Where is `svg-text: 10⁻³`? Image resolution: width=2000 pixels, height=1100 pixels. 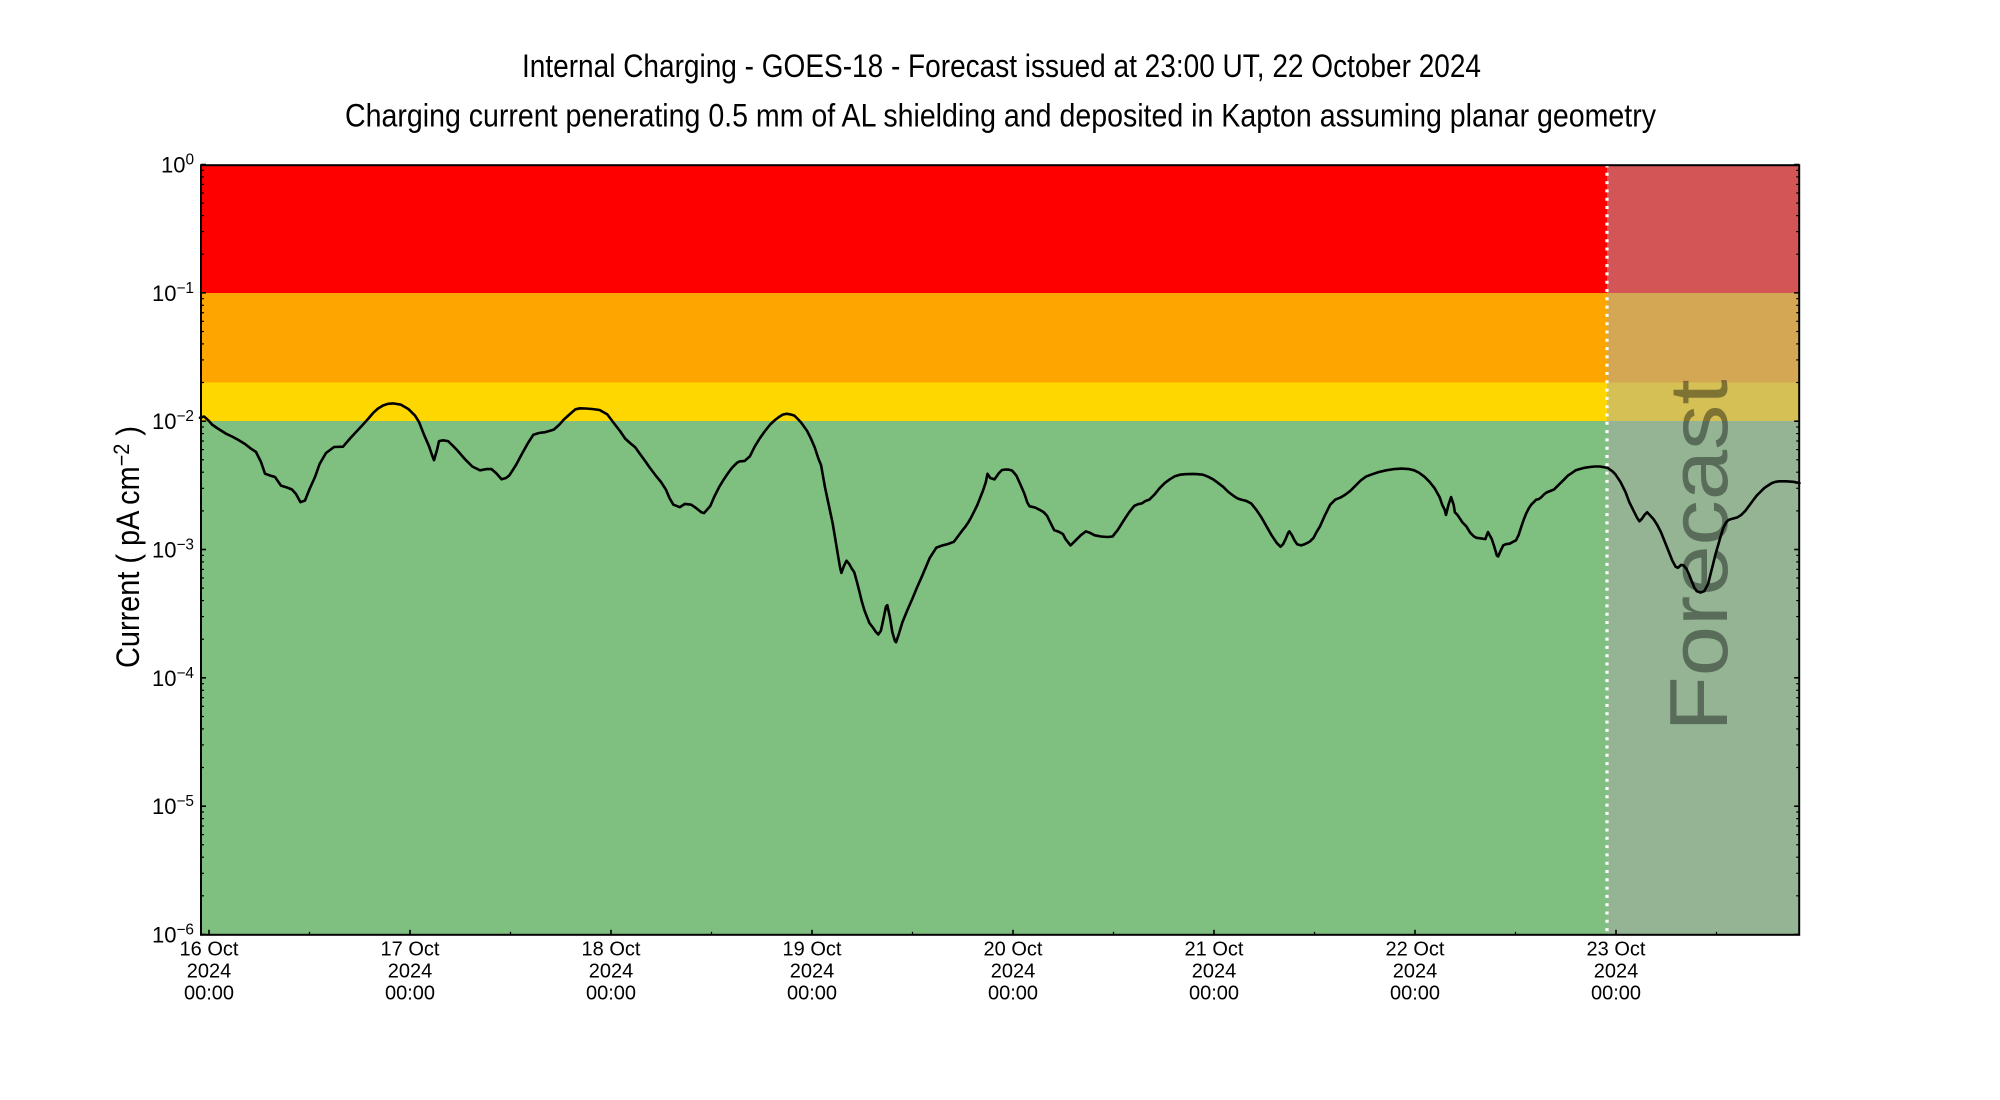 svg-text: 10⁻³ is located at coordinates (173, 550).